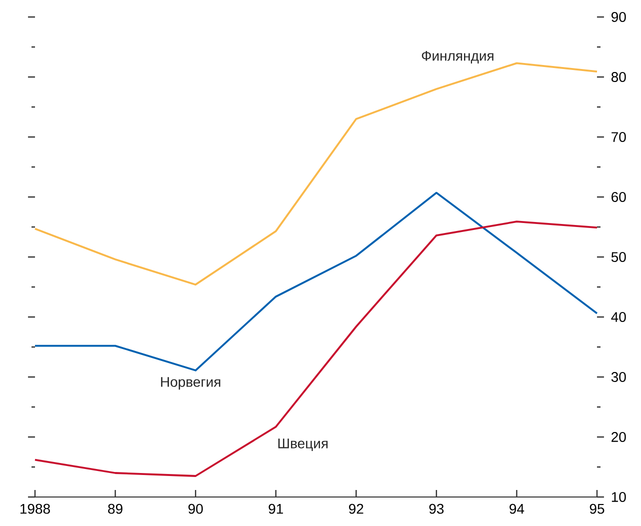 This screenshot has width=641, height=526. Describe the element at coordinates (618, 317) in the screenshot. I see `y-tick-label: 40` at that location.